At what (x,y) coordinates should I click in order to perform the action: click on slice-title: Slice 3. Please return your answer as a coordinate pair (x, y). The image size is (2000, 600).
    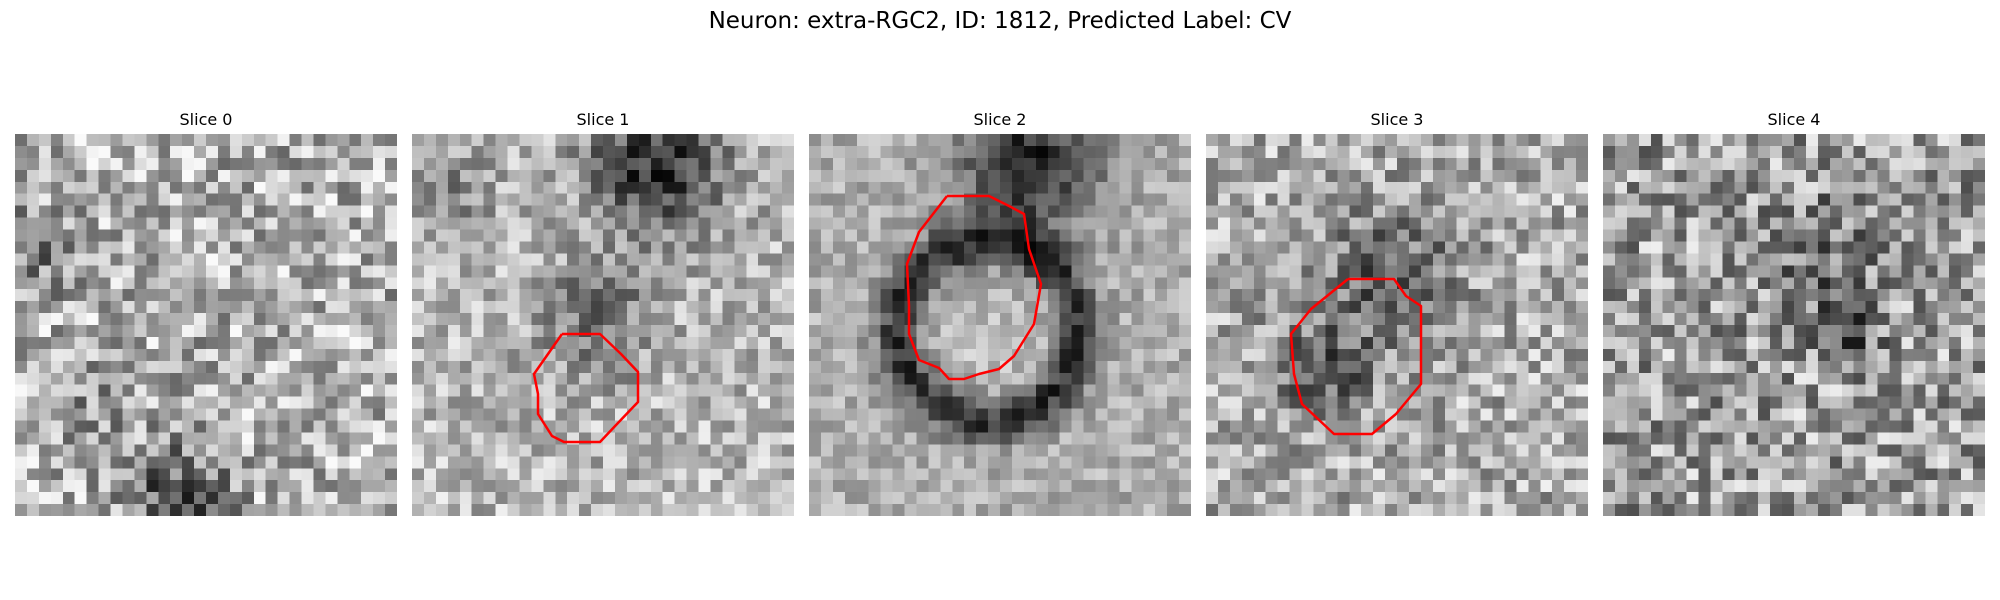
    Looking at the image, I should click on (1397, 119).